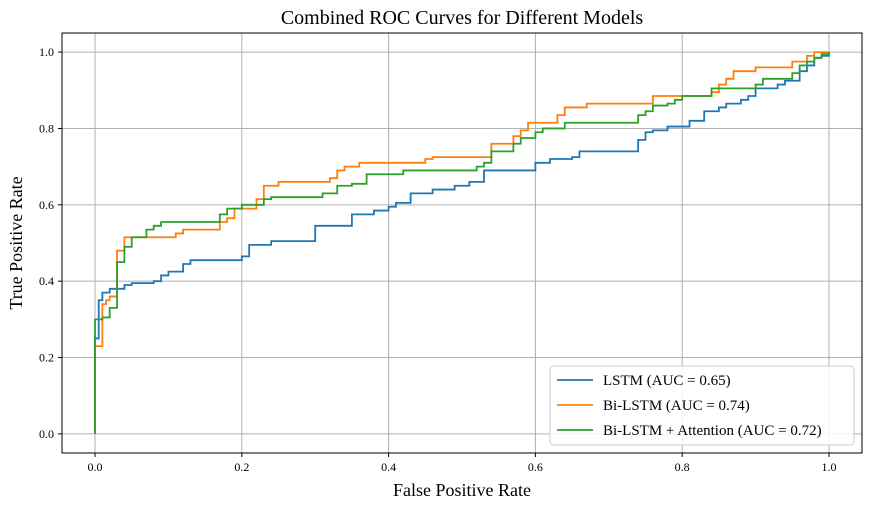 The image size is (870, 510). What do you see at coordinates (388, 467) in the screenshot?
I see `x-tick-label: 0.4` at bounding box center [388, 467].